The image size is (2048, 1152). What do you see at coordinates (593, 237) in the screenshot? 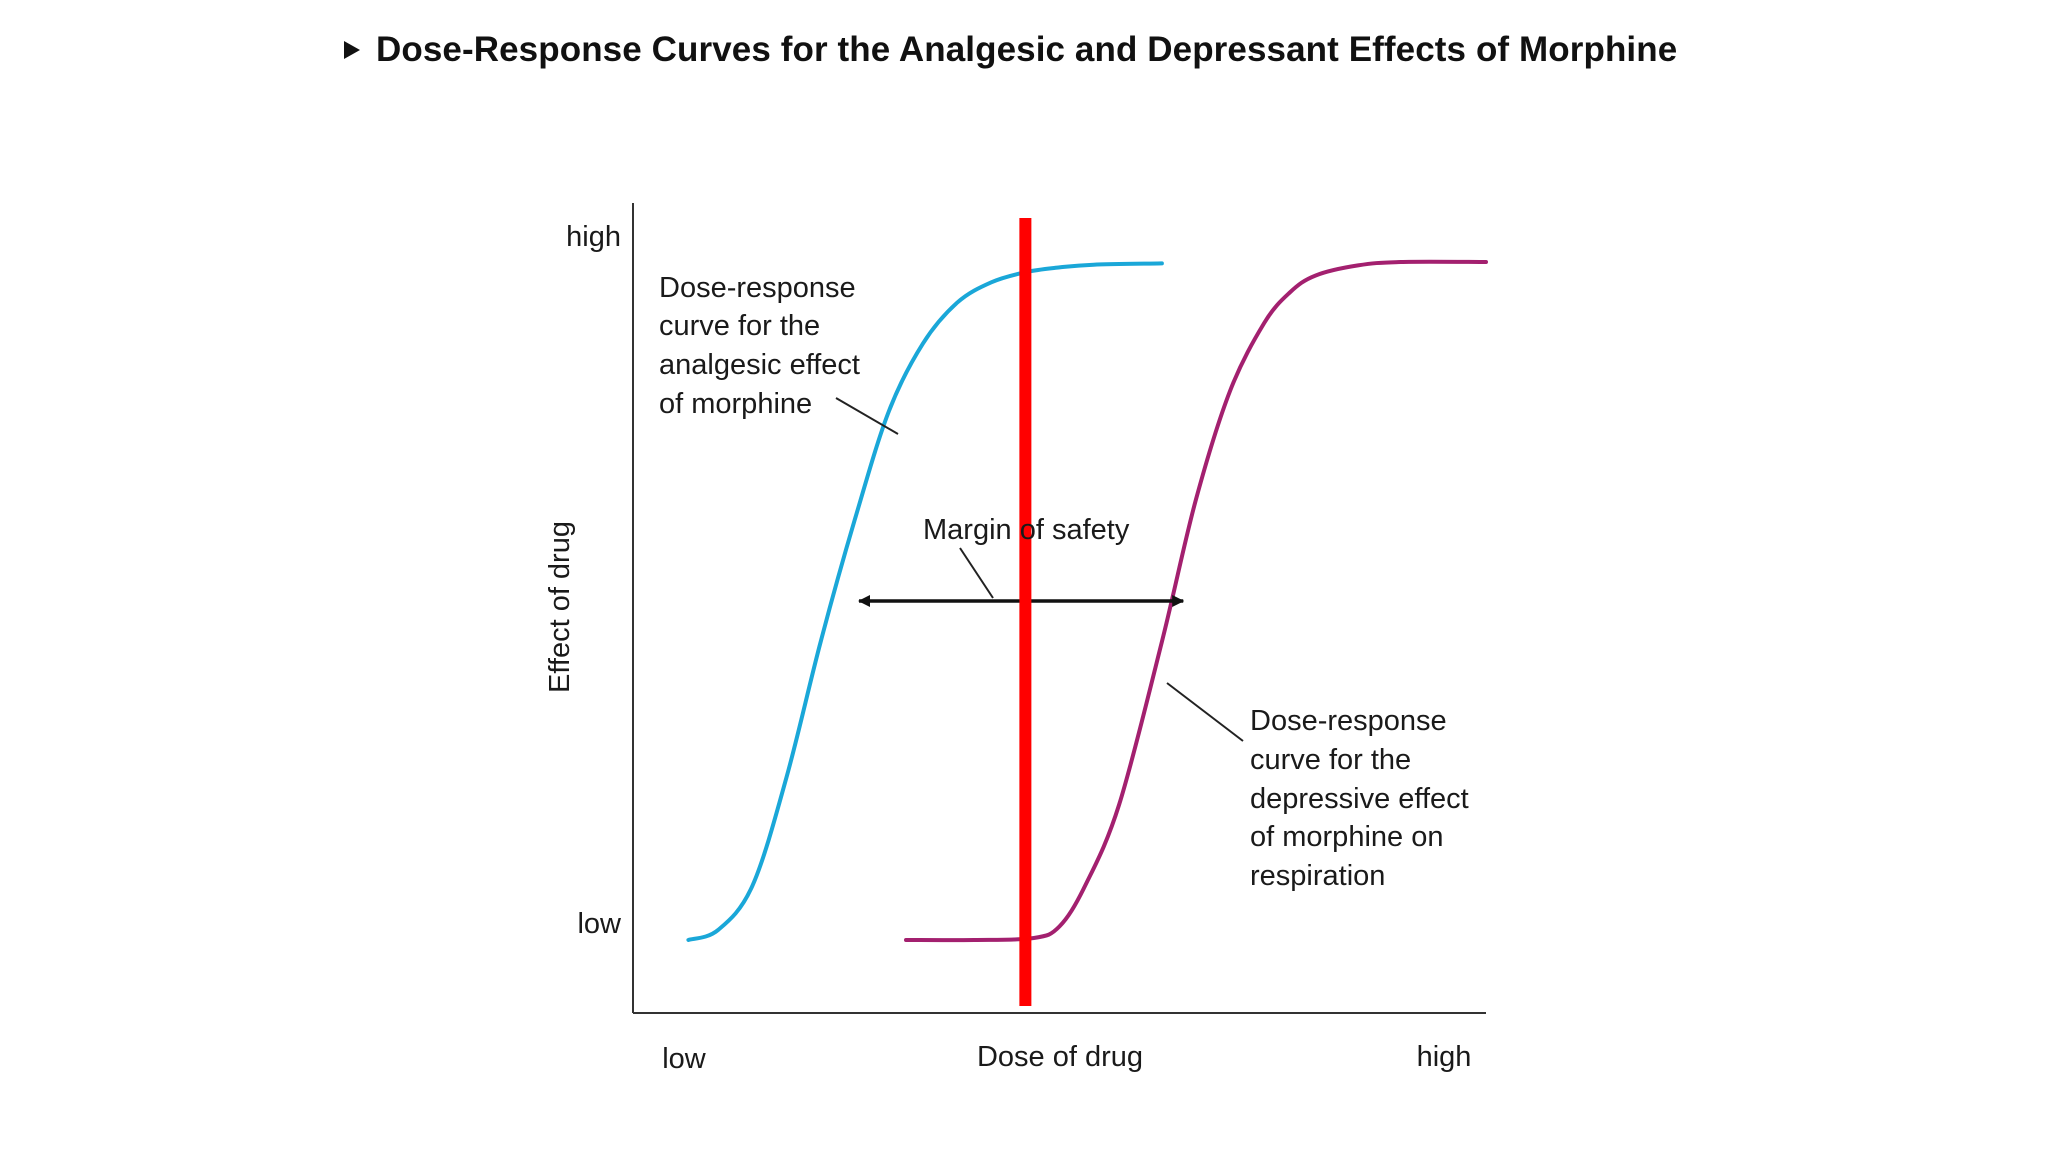
I see `y-tick-label-high: high` at bounding box center [593, 237].